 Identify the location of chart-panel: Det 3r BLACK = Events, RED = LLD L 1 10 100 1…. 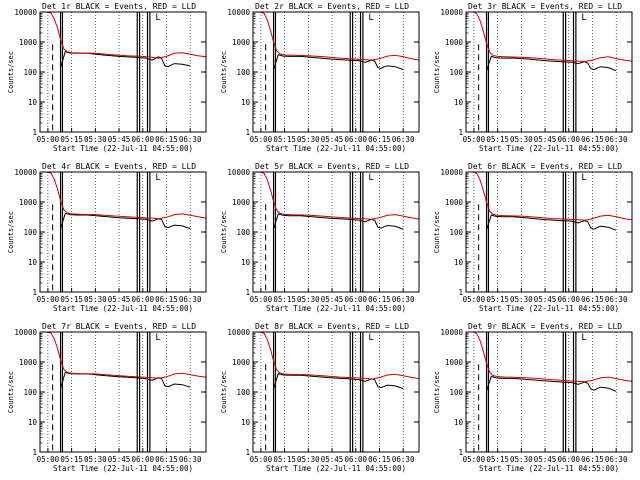
(533, 77).